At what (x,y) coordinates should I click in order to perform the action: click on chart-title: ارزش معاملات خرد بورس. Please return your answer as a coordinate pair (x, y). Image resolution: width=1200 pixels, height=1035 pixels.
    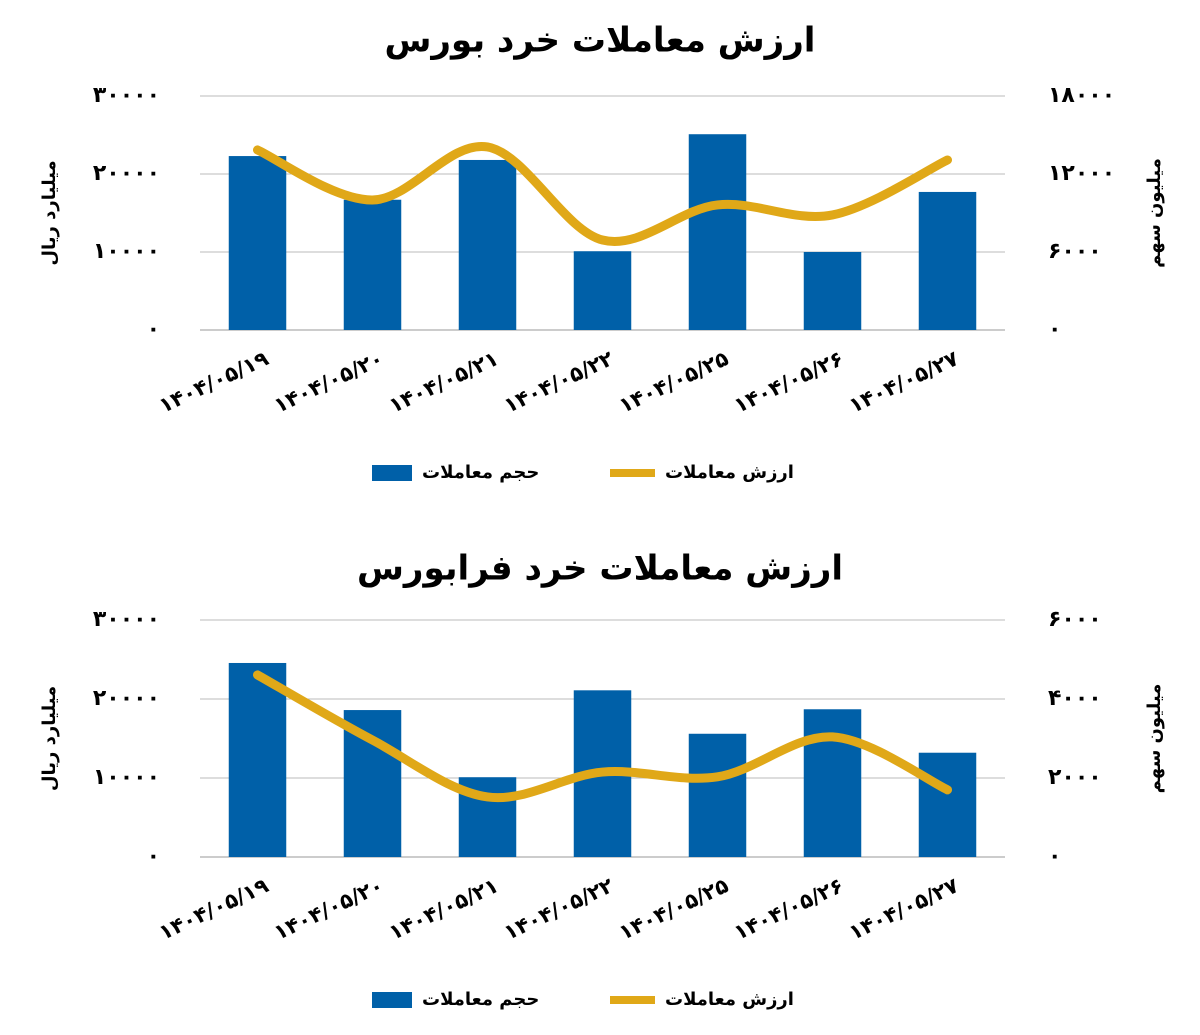
    Looking at the image, I should click on (600, 41).